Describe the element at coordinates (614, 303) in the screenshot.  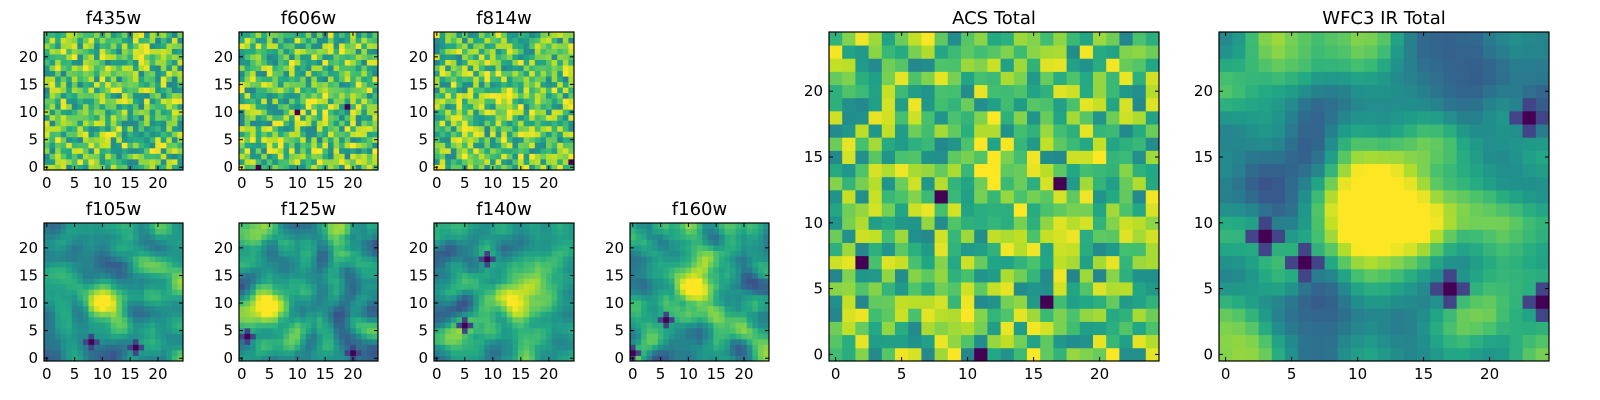
I see `y-tick-label: 10` at that location.